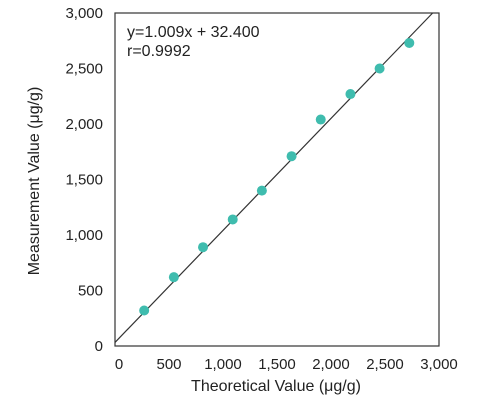  I want to click on y-axis-ticks: 0 500 1,000 1,500 2,000 2,500 3,000, so click(84, 180).